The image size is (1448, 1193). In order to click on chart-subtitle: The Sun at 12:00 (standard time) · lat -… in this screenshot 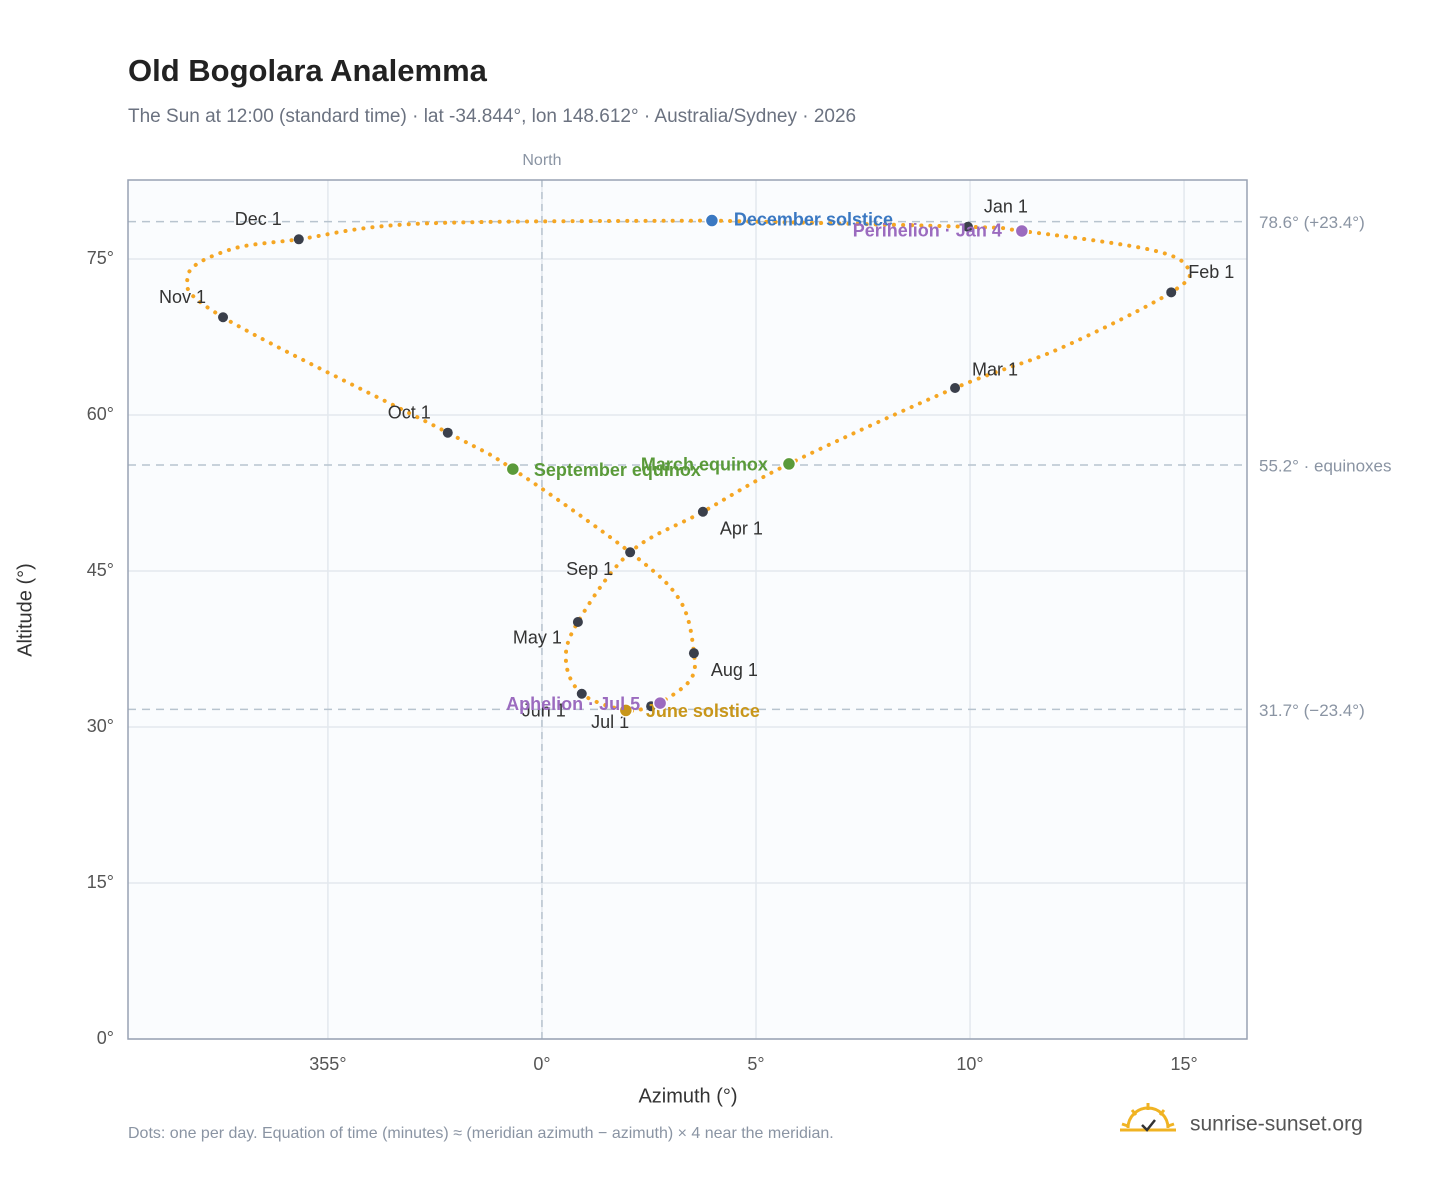, I will do `click(492, 116)`.